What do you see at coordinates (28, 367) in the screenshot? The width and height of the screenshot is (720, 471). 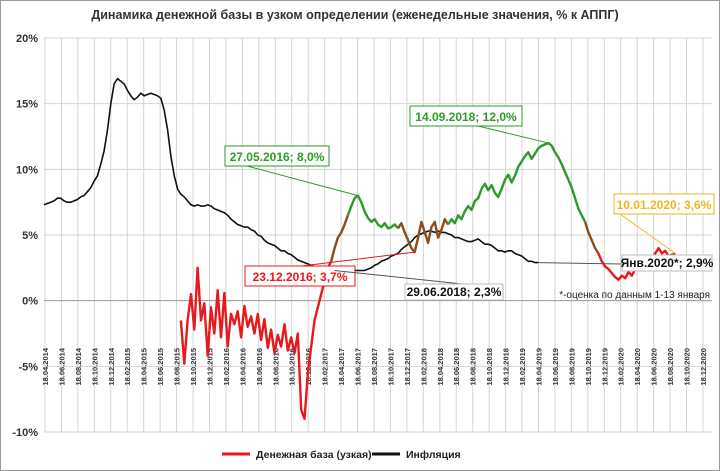 I see `y-tick-label: -5%` at bounding box center [28, 367].